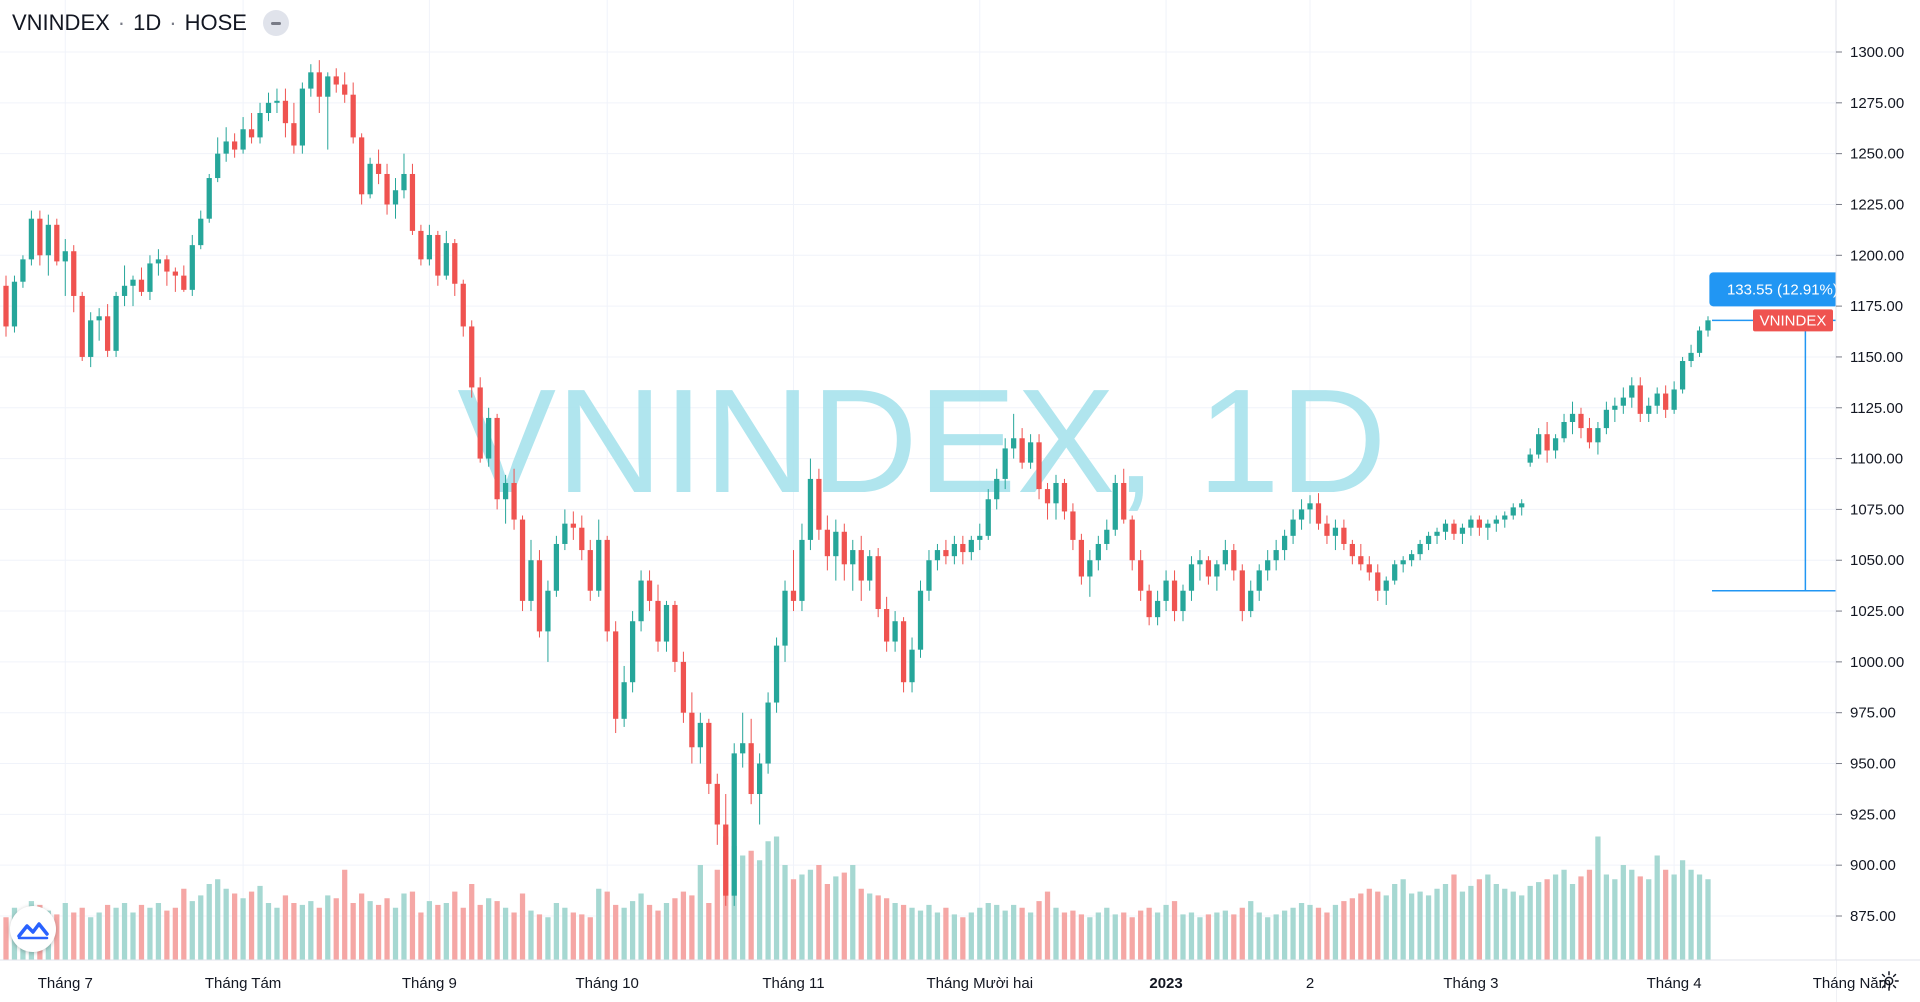 The height and width of the screenshot is (1002, 1920). What do you see at coordinates (275, 23) in the screenshot?
I see `minus-icon` at bounding box center [275, 23].